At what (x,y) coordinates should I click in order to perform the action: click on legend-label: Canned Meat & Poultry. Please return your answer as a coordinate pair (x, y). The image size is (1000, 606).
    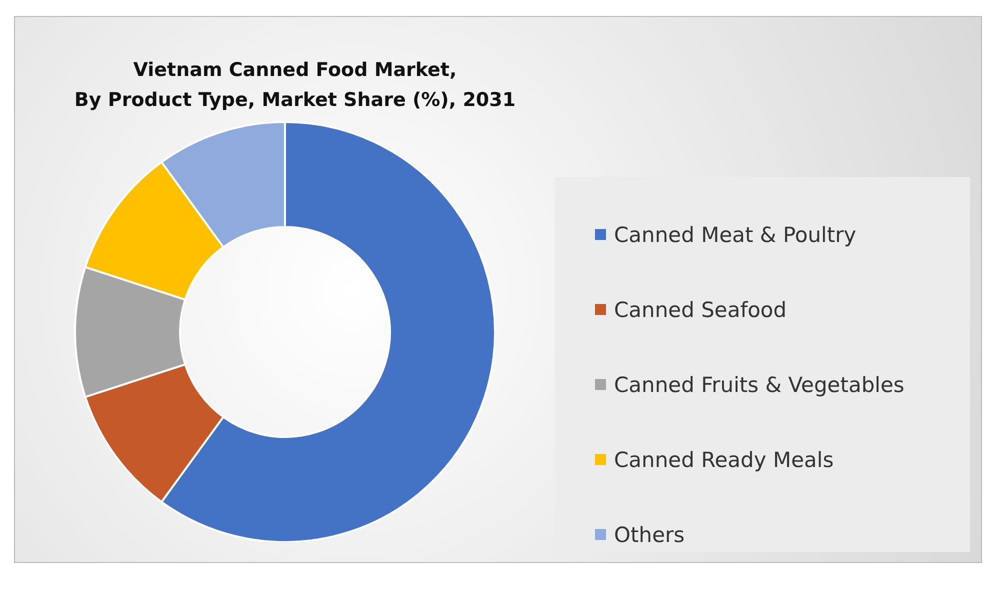
    Looking at the image, I should click on (735, 235).